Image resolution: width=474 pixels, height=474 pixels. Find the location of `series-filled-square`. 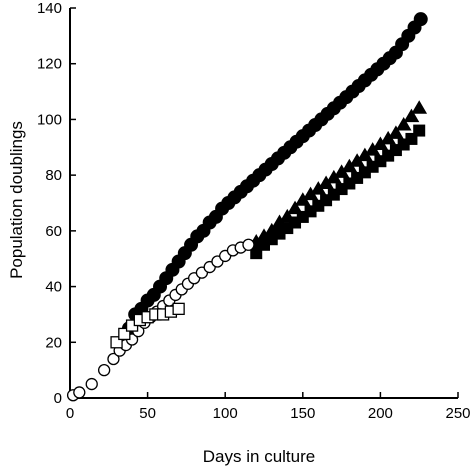

series-filled-square is located at coordinates (338, 192).